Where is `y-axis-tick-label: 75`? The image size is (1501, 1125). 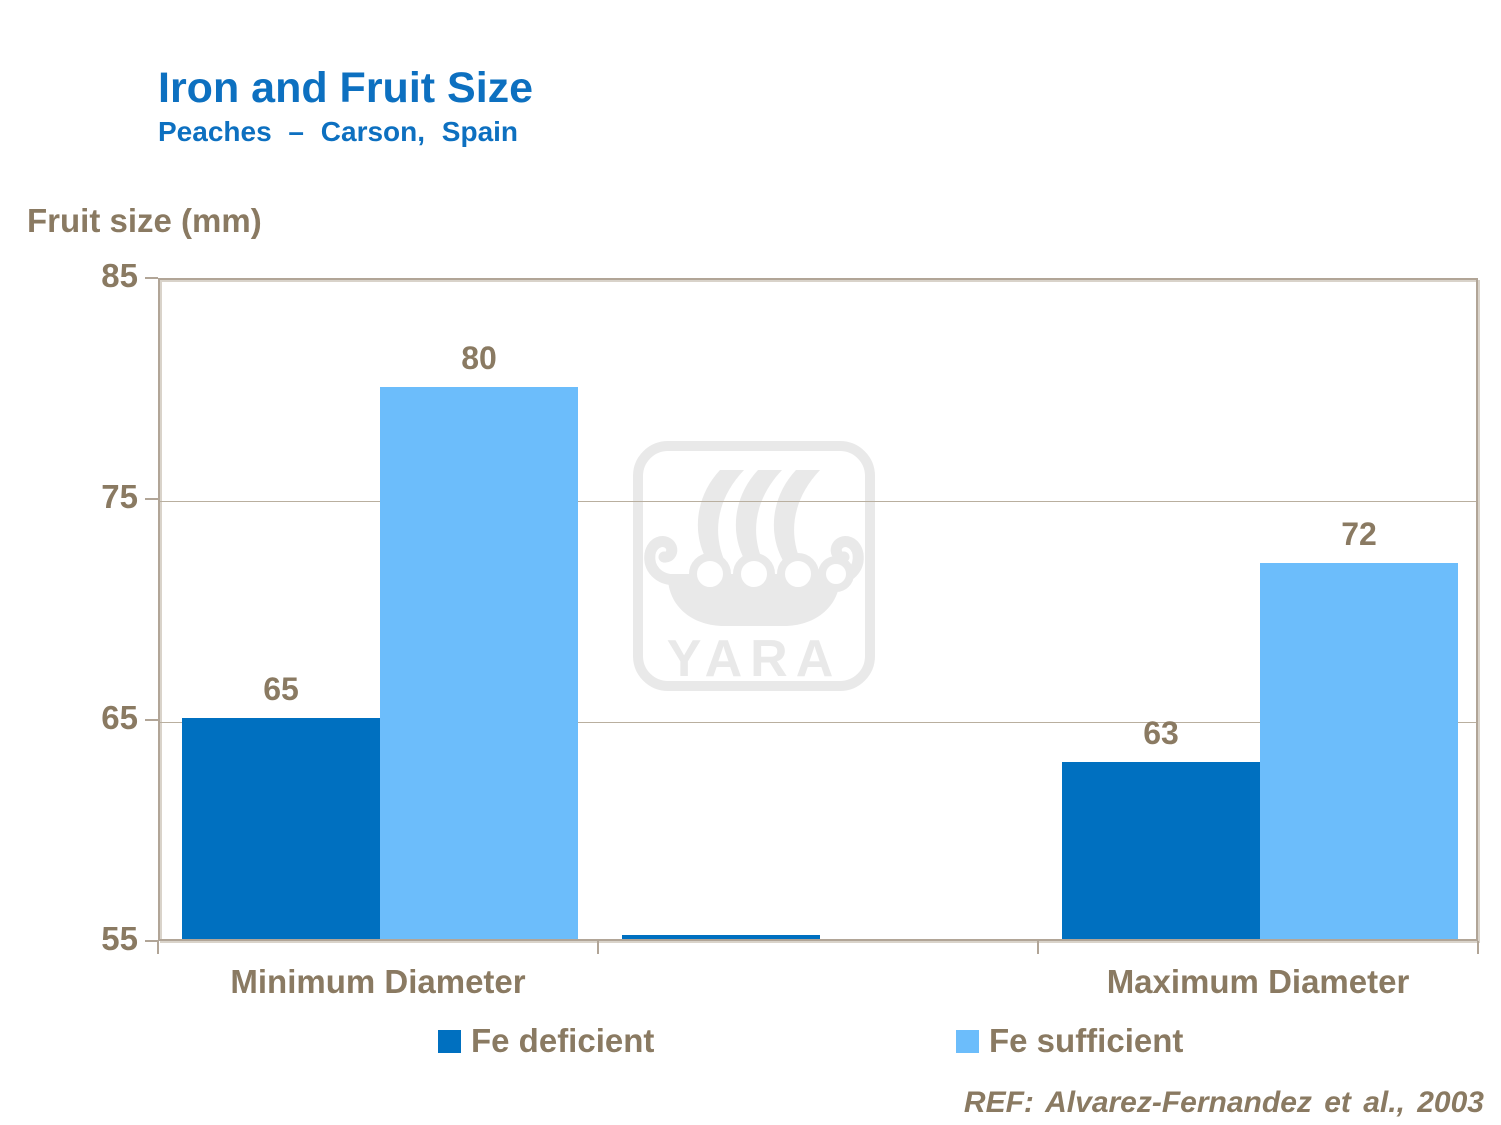 y-axis-tick-label: 75 is located at coordinates (119, 496).